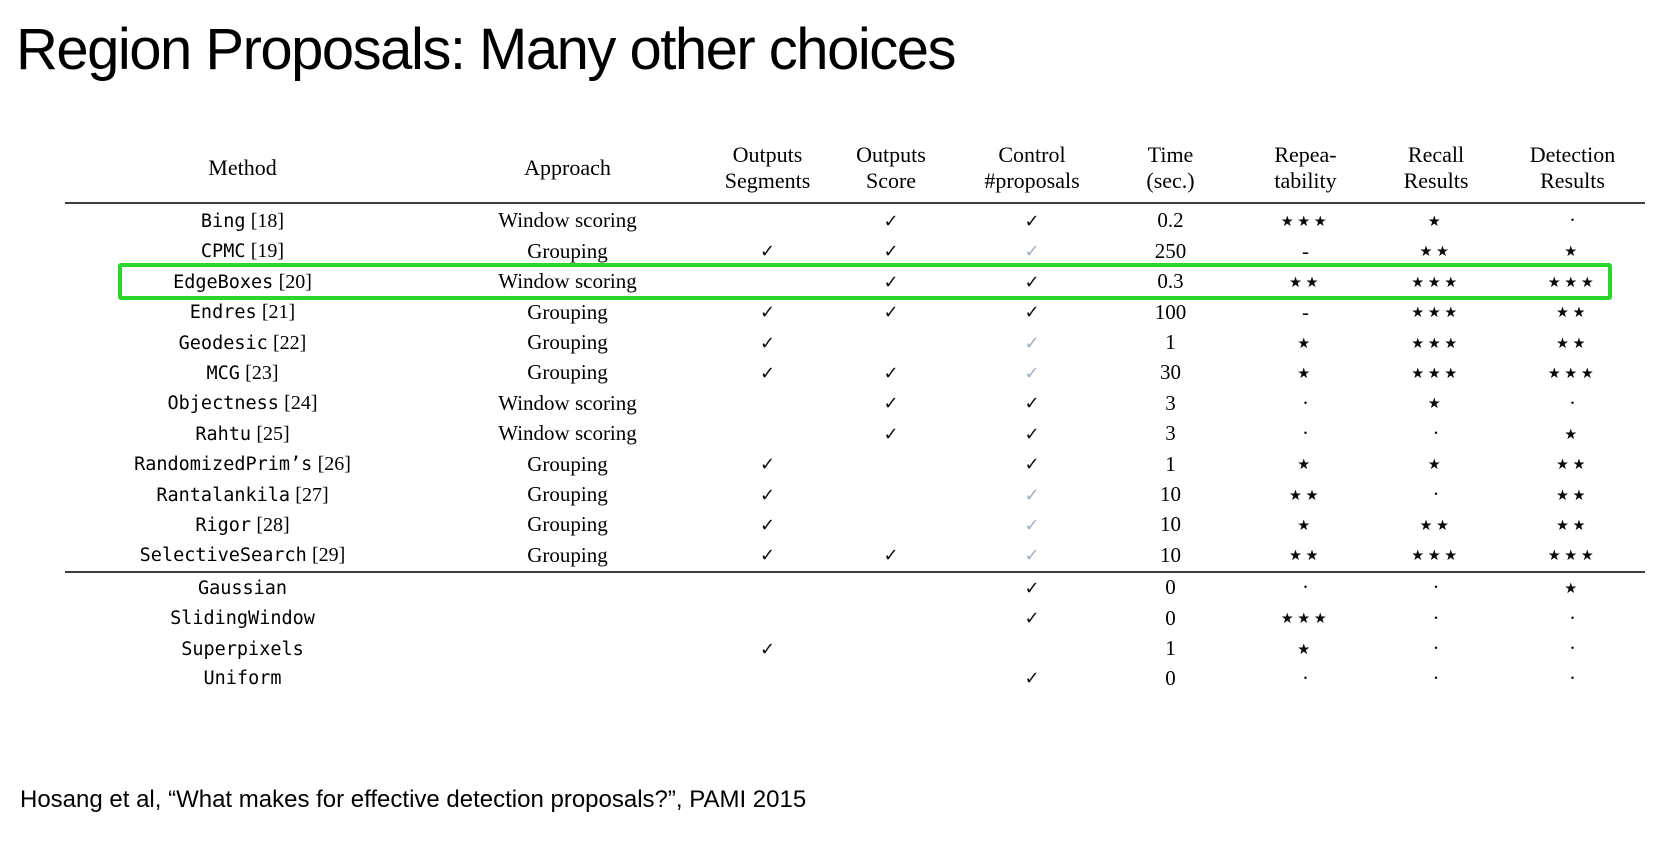 The height and width of the screenshot is (853, 1664). What do you see at coordinates (1170, 372) in the screenshot?
I see `cell-time: 30` at bounding box center [1170, 372].